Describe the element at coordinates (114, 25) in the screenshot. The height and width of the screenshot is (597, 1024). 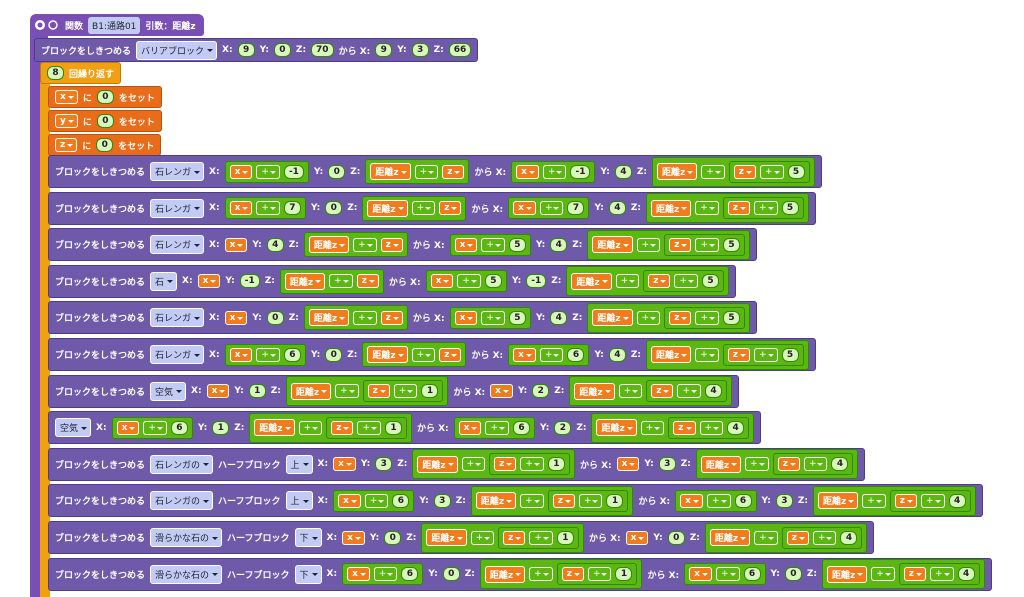
I see `function-name: B1:通路01` at that location.